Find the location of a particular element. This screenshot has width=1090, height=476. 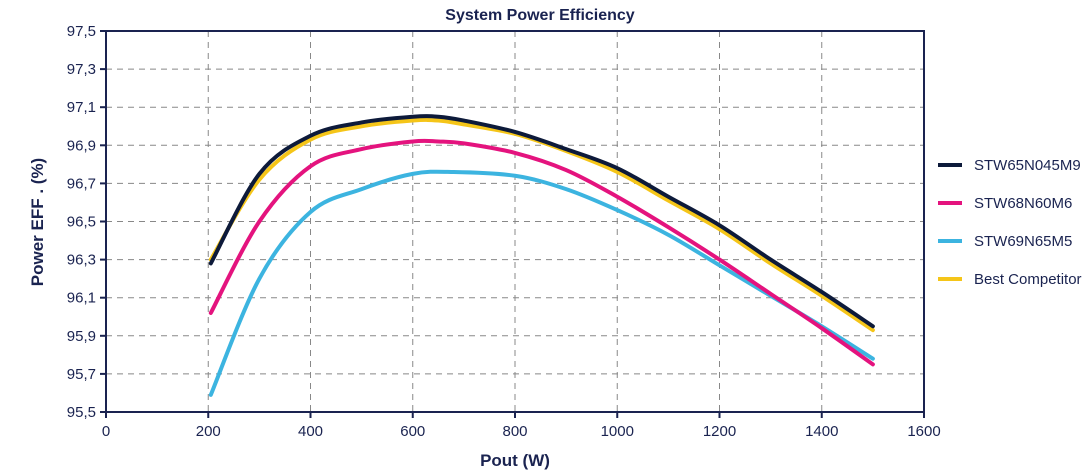

y-tick-label: 96,3 is located at coordinates (81, 260).